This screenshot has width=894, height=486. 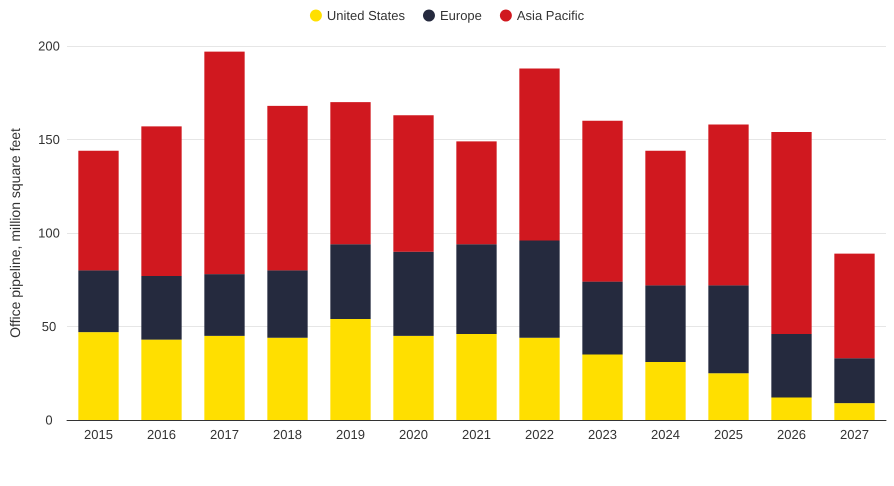 What do you see at coordinates (539, 434) in the screenshot?
I see `x-tick-label: 2022` at bounding box center [539, 434].